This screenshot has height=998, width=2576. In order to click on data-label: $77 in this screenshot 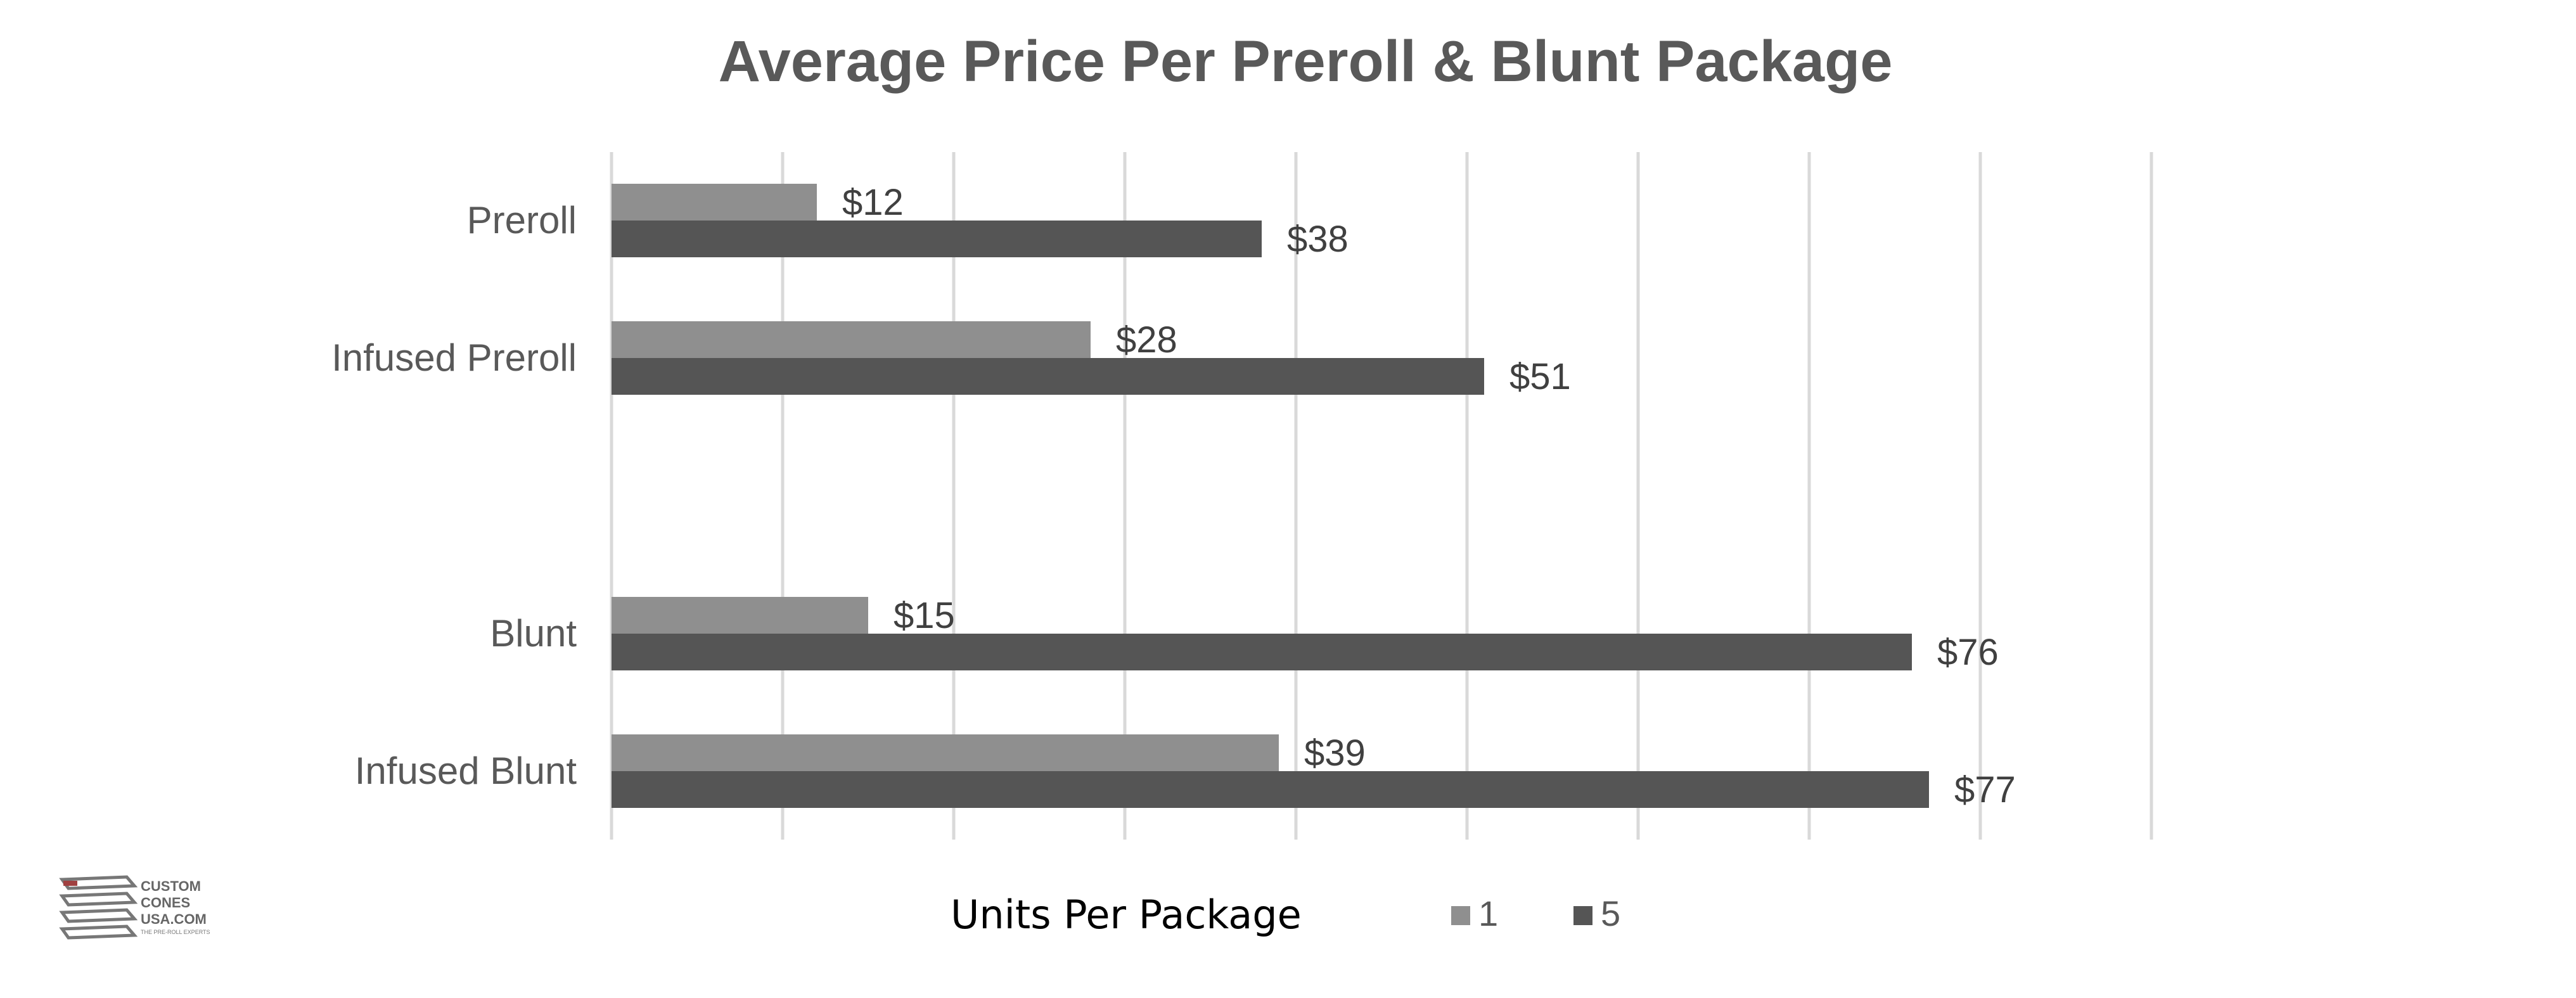, I will do `click(1985, 790)`.